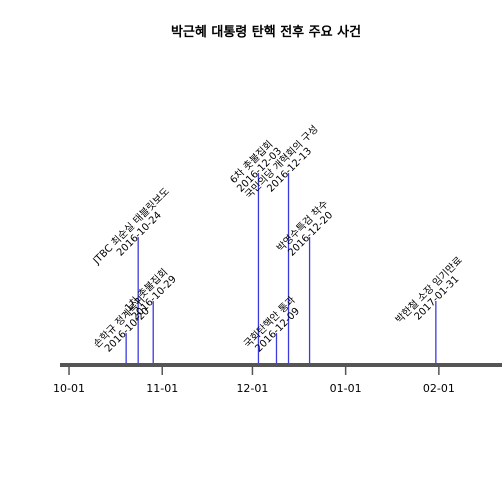 The height and width of the screenshot is (504, 504). What do you see at coordinates (69, 388) in the screenshot?
I see `x-tick-label: 10-01` at bounding box center [69, 388].